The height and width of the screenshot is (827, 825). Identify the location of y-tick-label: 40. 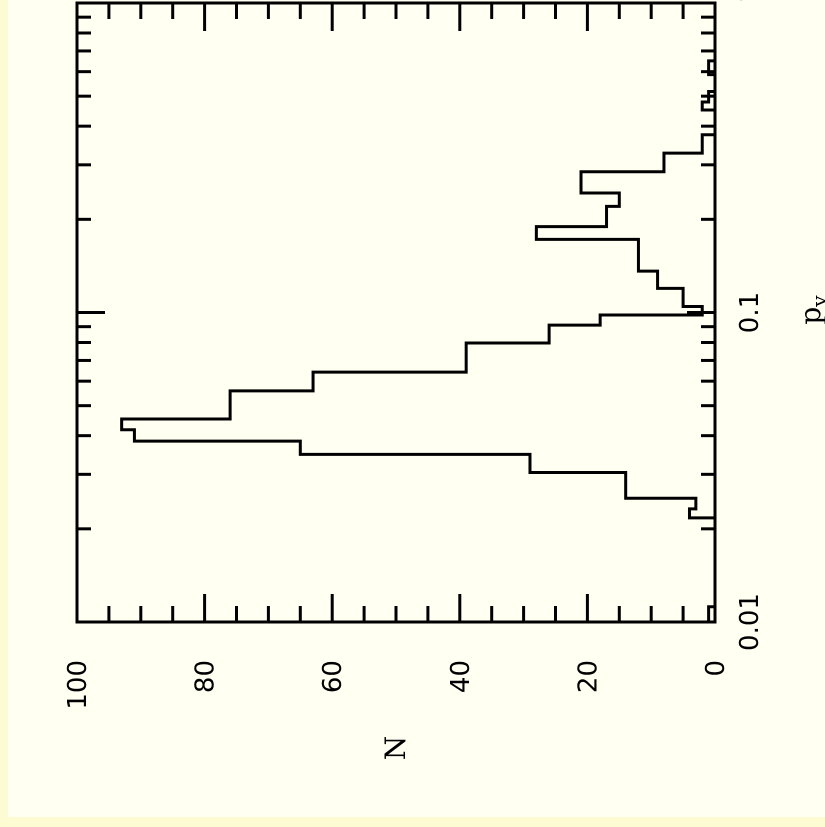
(461, 676).